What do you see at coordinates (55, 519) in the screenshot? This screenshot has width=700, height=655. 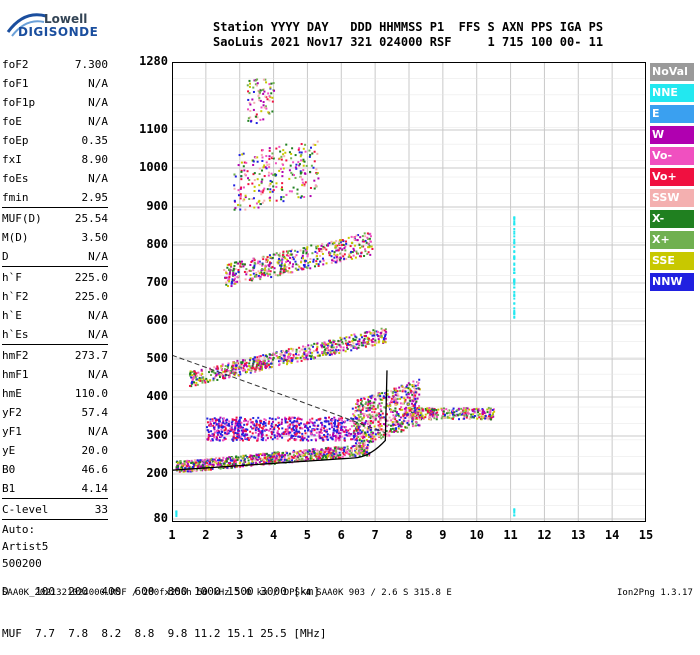 I see `divider` at bounding box center [55, 519].